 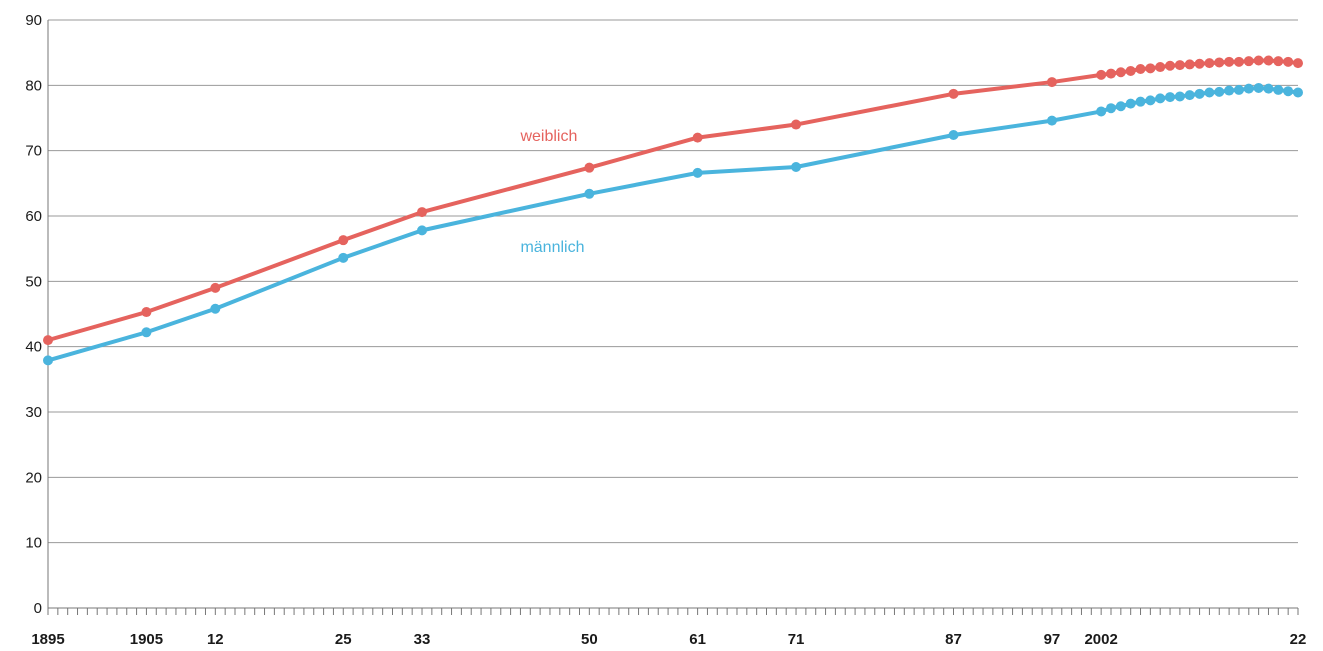 I want to click on x-tick-label: 87, so click(x=953, y=639).